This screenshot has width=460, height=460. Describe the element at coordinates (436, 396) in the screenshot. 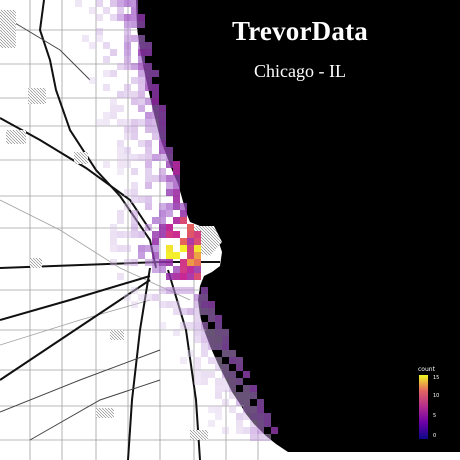

I see `legend-tick-10: 10` at that location.